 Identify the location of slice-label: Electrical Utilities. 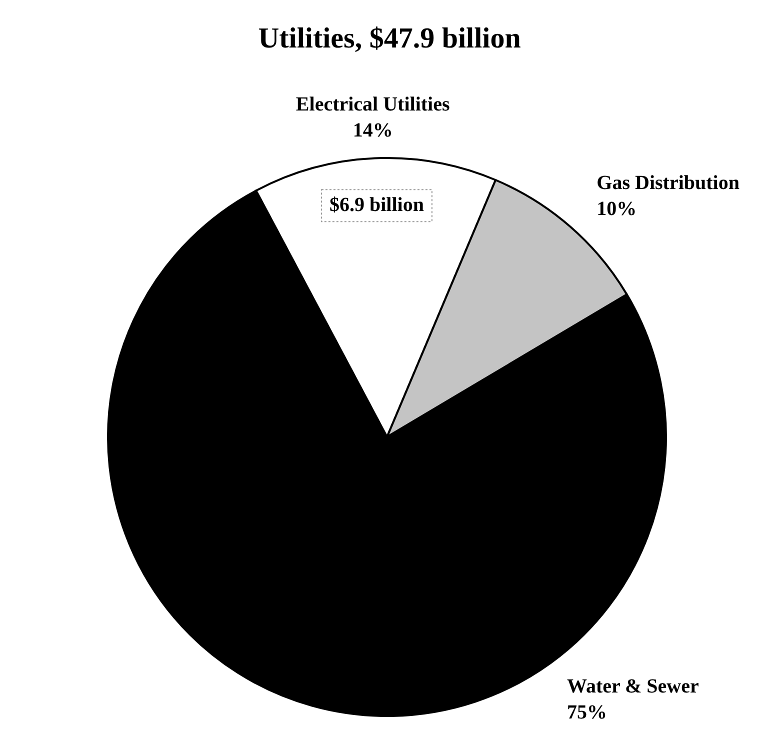
(373, 104).